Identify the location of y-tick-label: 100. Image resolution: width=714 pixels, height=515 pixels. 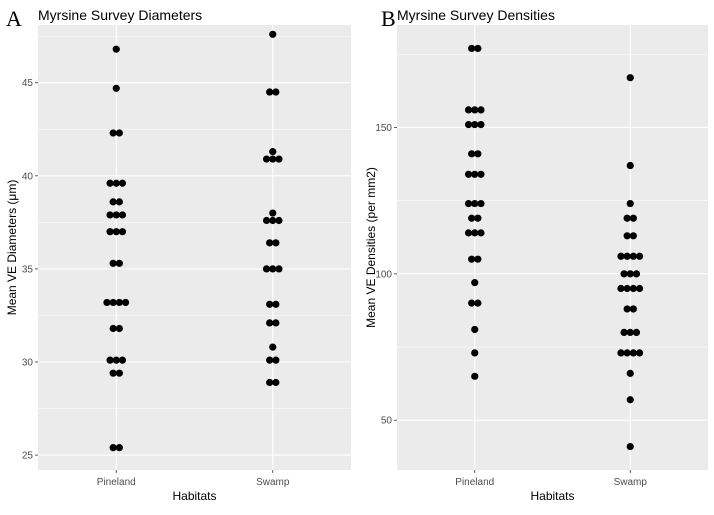
(383, 274).